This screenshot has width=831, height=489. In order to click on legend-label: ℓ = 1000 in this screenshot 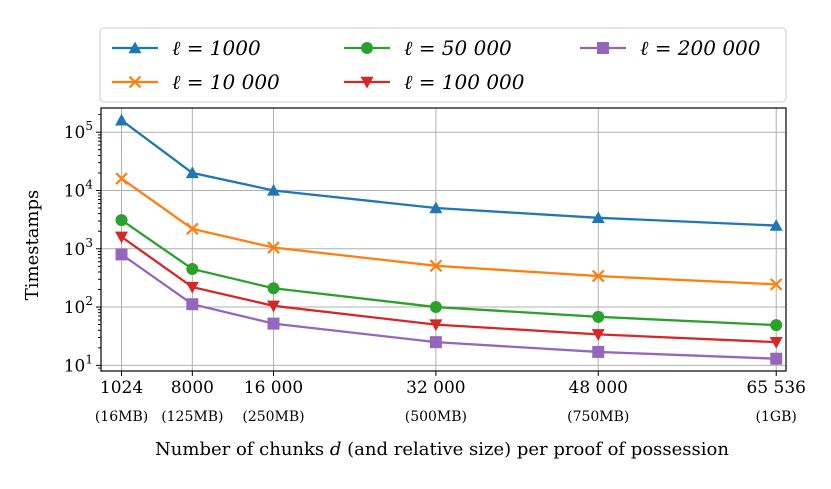, I will do `click(216, 48)`.